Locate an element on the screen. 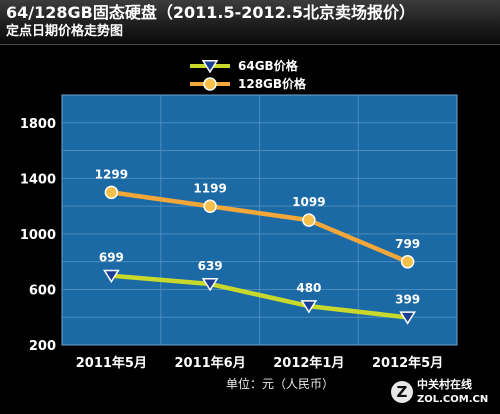 The height and width of the screenshot is (414, 500). data-label: 480 is located at coordinates (308, 288).